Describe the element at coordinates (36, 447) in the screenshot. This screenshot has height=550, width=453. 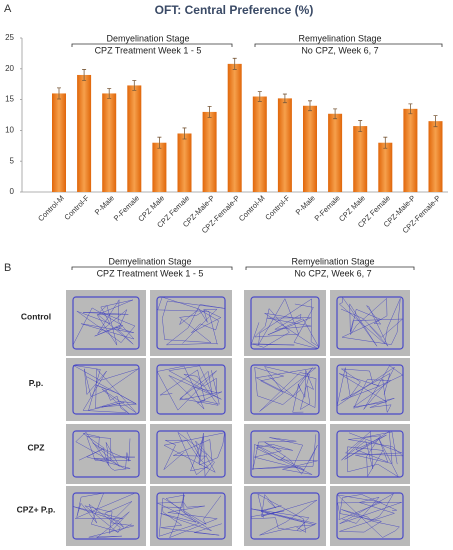
I see `row-label: CPZ` at that location.